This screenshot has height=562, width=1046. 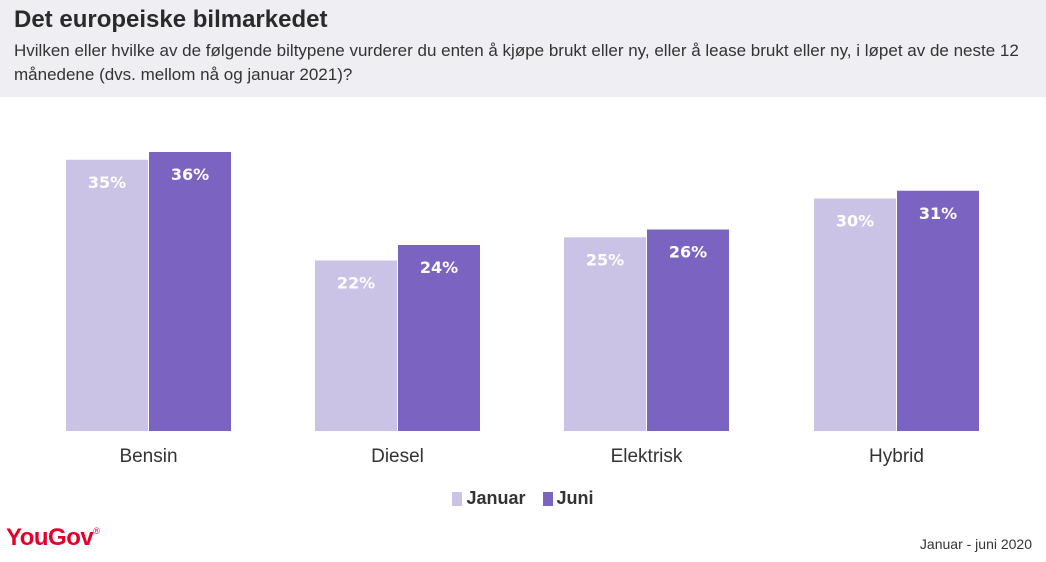 I want to click on chart-title: Det europeiske bilmarkedet, so click(x=171, y=19).